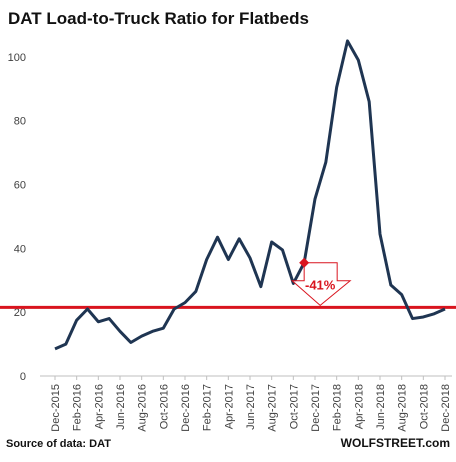 This screenshot has height=462, width=456. I want to click on x-tick-label: Apr-2017, so click(229, 406).